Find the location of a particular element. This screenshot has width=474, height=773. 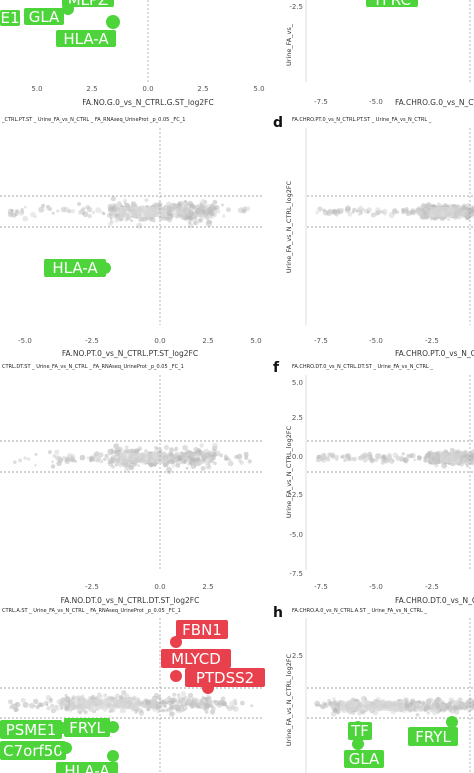

label-fryl-h: FRYL is located at coordinates (433, 737).